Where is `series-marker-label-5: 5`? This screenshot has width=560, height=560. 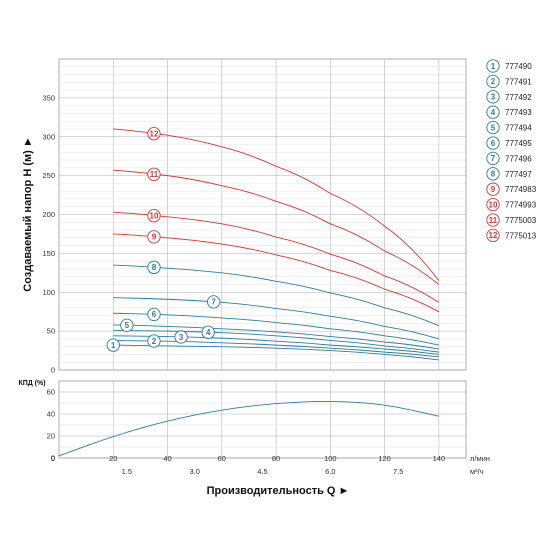
series-marker-label-5: 5 is located at coordinates (127, 325).